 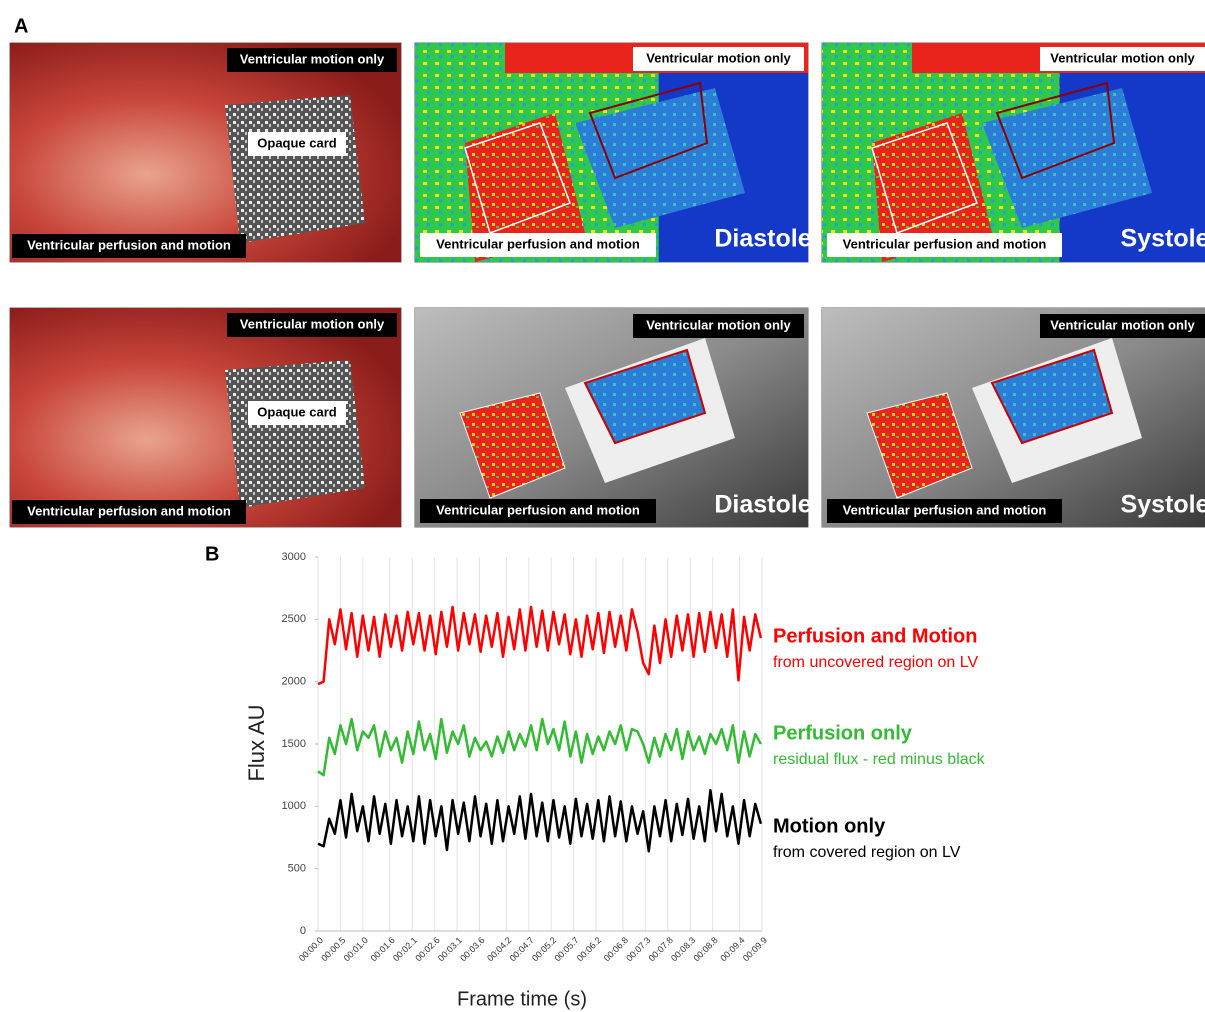 What do you see at coordinates (843, 733) in the screenshot?
I see `legend-name: Perfusion only` at bounding box center [843, 733].